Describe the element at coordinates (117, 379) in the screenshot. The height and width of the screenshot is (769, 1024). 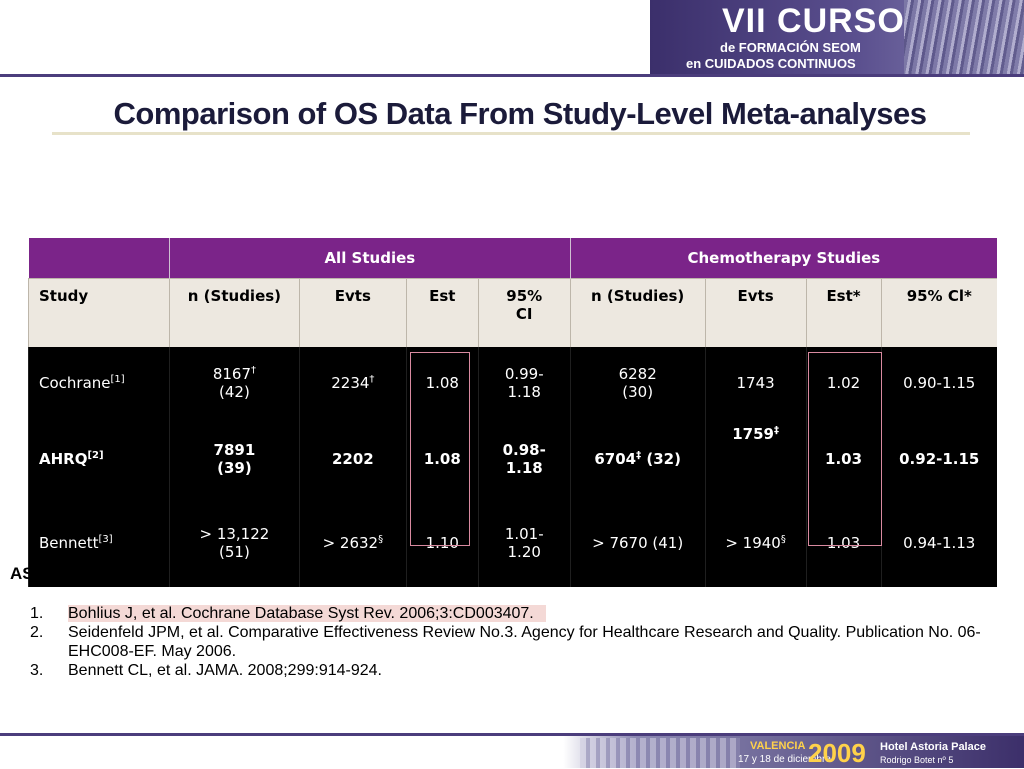
I see `study-ref: [1]` at that location.